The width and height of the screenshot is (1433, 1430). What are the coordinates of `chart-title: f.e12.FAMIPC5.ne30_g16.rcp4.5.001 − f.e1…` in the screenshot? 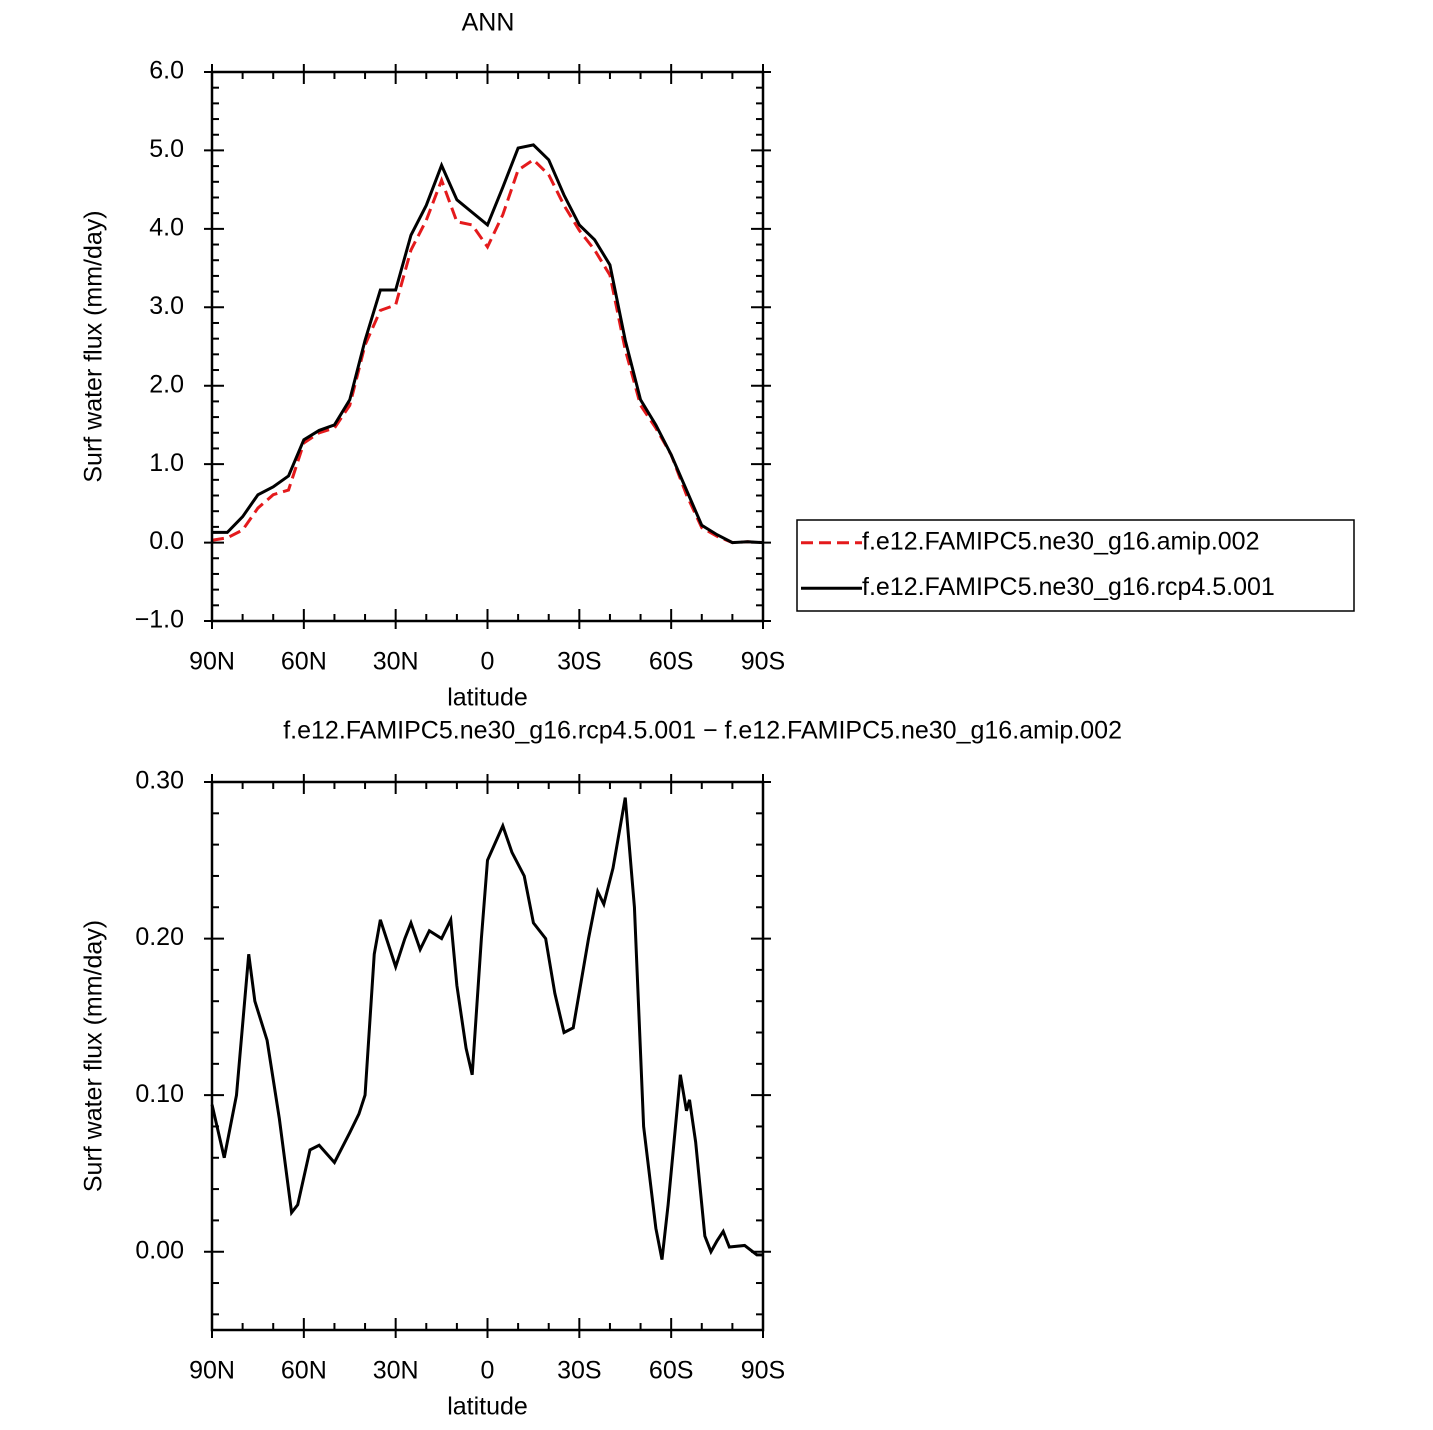 It's located at (702, 731).